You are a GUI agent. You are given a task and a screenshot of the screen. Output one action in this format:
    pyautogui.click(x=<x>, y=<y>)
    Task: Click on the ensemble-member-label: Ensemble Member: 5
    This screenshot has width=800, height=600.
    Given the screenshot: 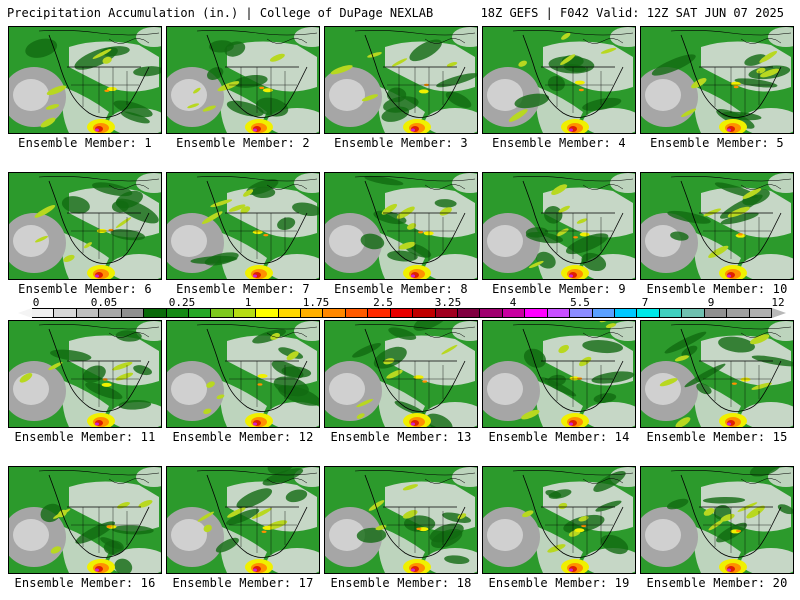 What is the action you would take?
    pyautogui.click(x=717, y=143)
    